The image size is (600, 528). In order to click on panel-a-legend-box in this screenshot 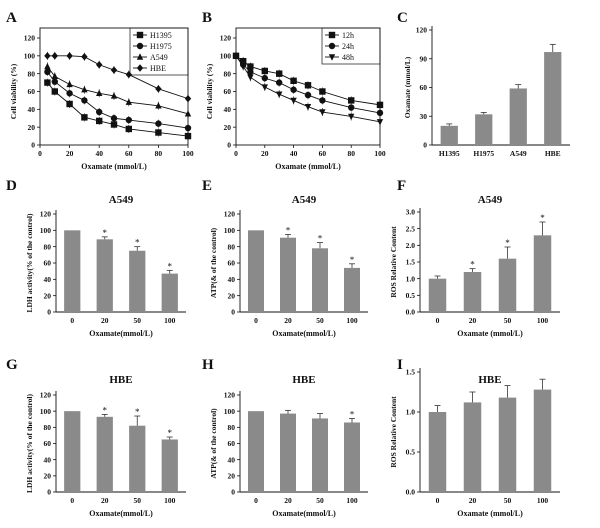, I will do `click(159, 51)`.